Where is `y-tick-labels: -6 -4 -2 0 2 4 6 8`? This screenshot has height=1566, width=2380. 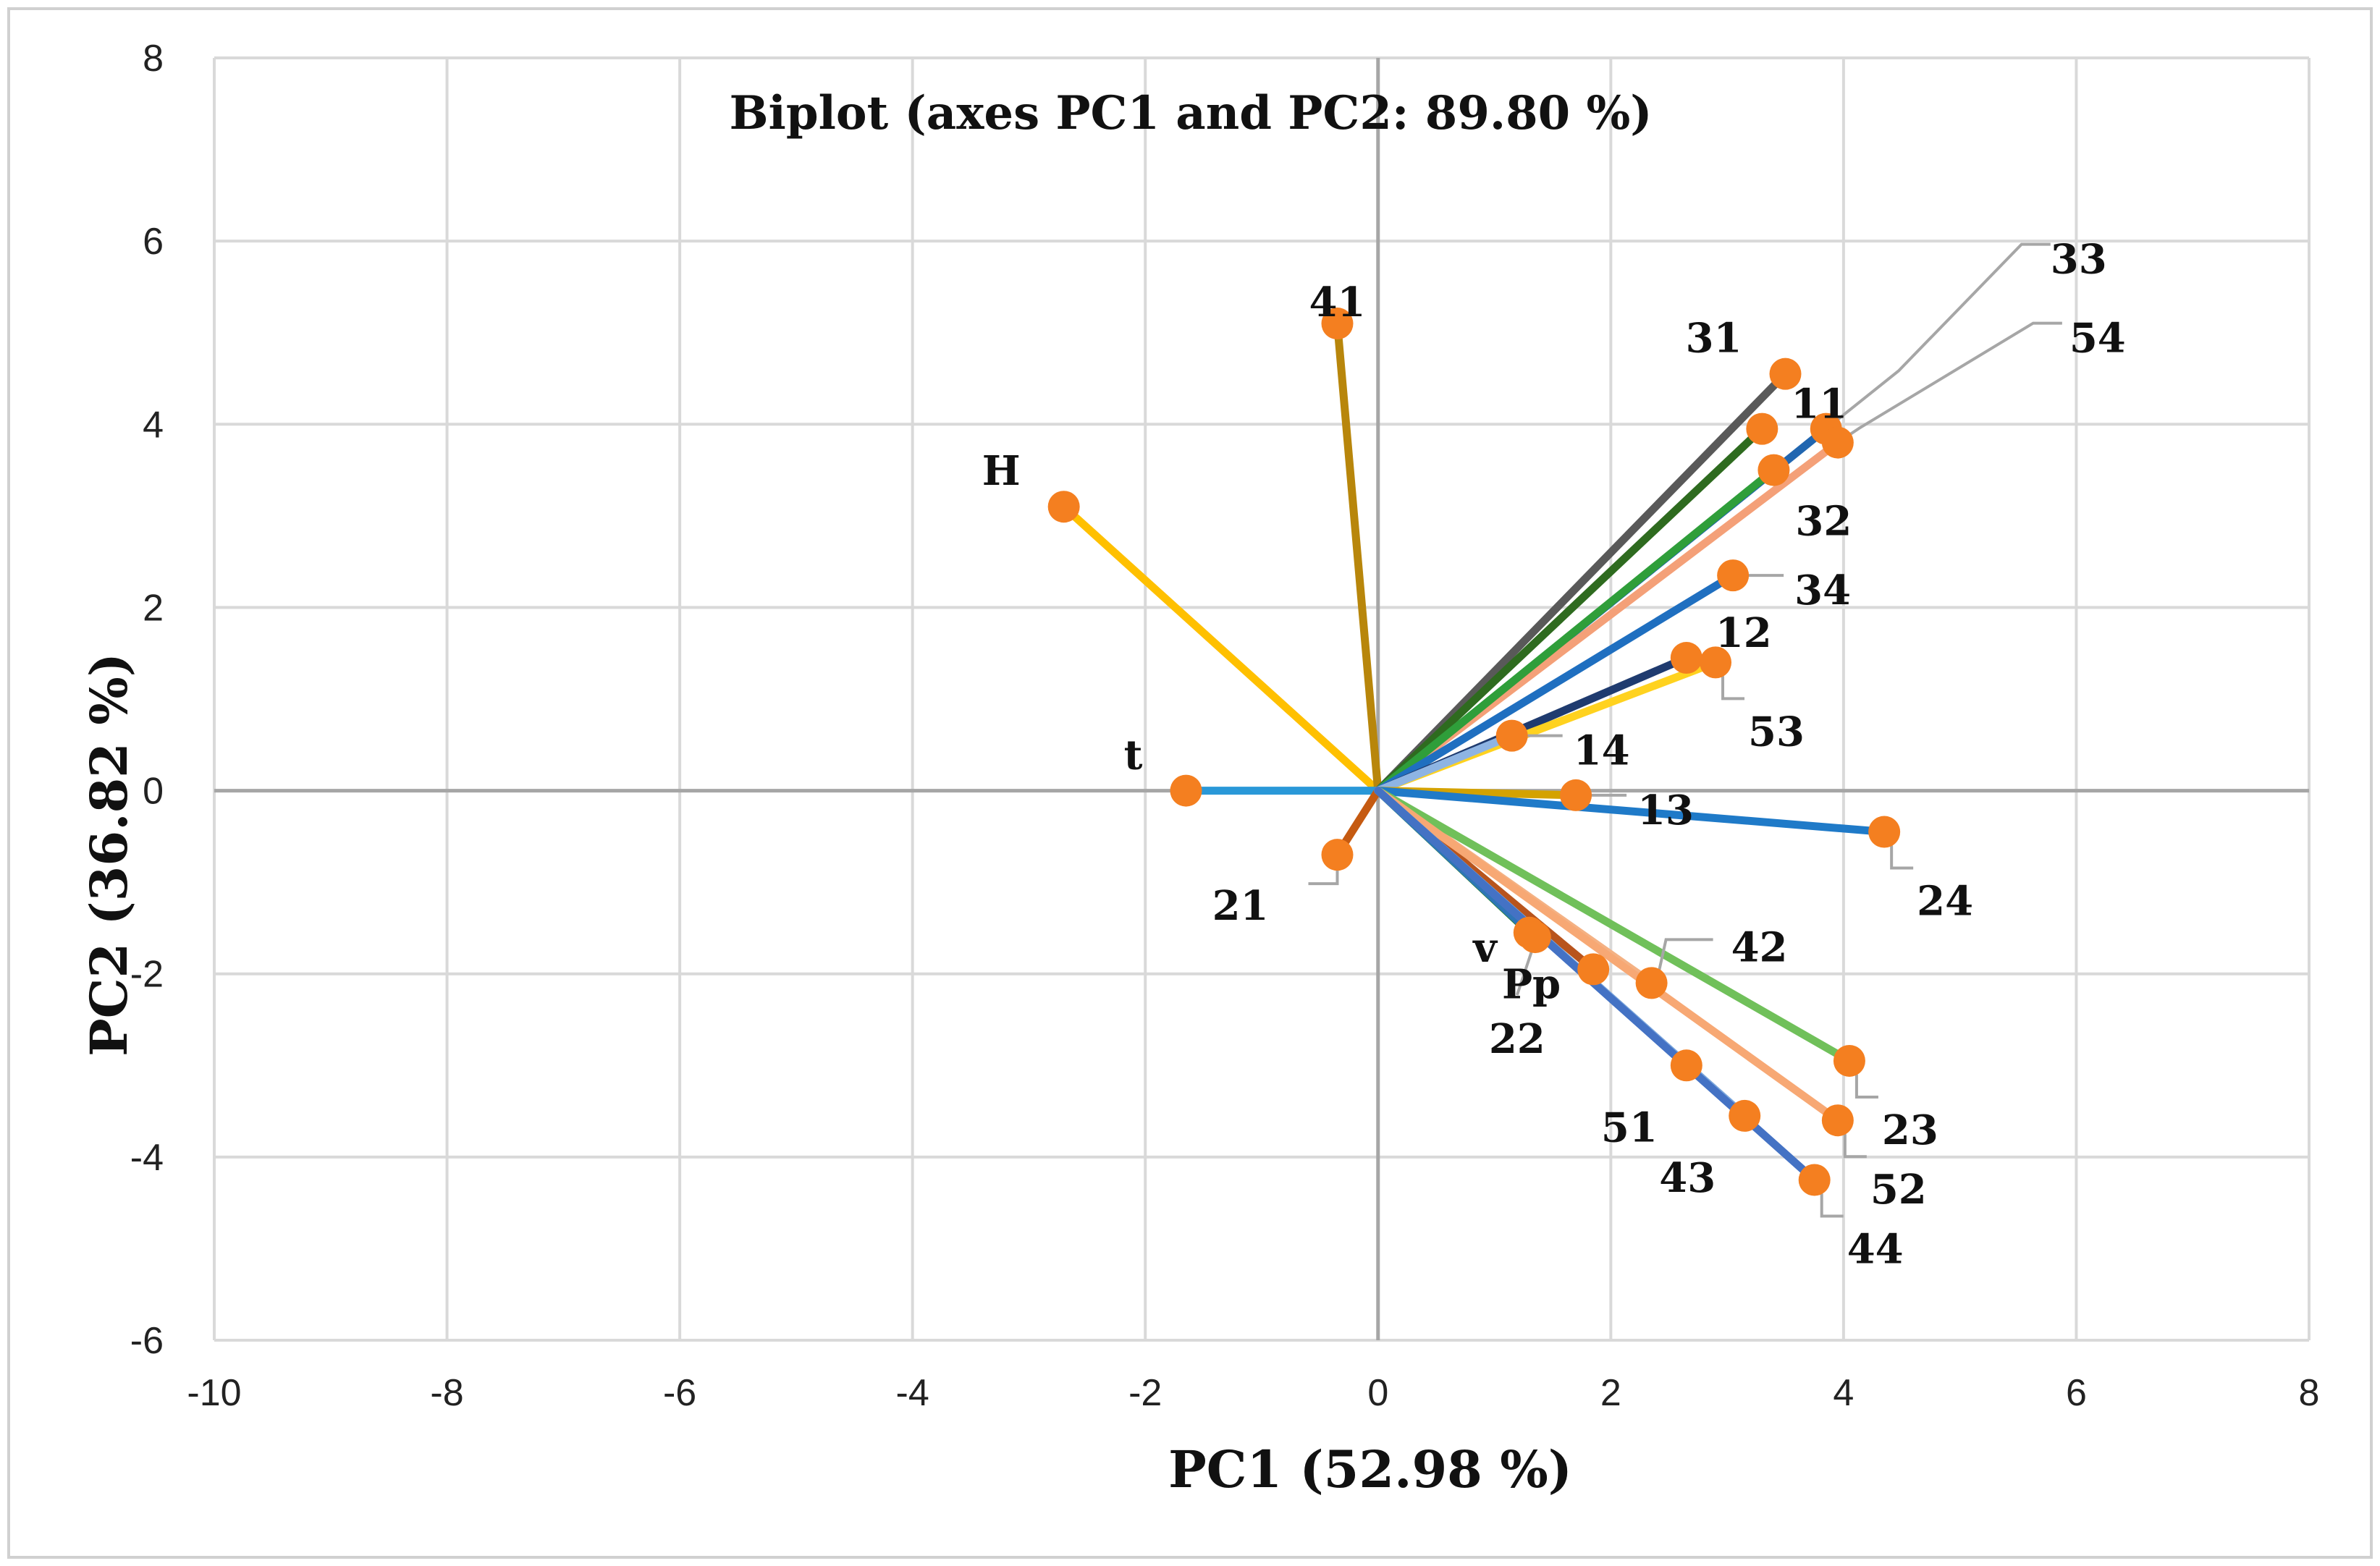
y-tick-labels: -6 -4 -2 0 2 4 6 8 is located at coordinates (147, 700).